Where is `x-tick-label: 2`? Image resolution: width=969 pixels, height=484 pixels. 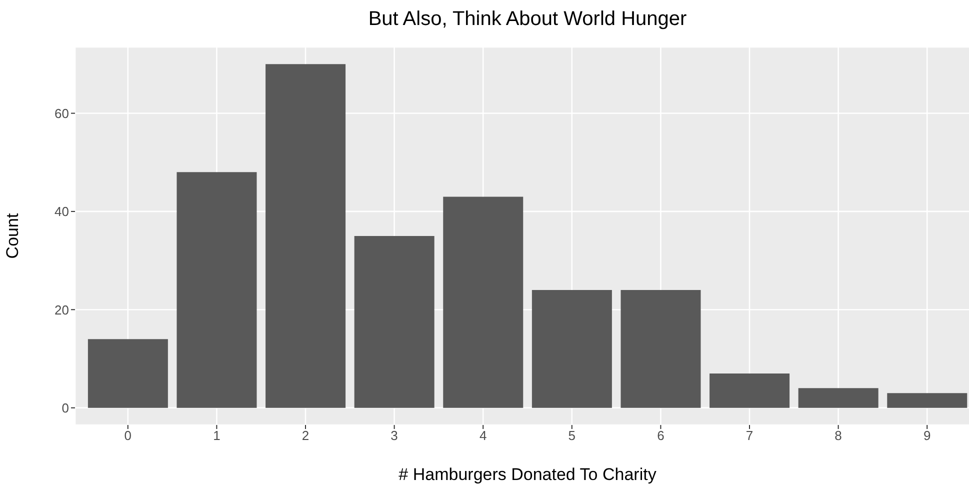
x-tick-label: 2 is located at coordinates (306, 436).